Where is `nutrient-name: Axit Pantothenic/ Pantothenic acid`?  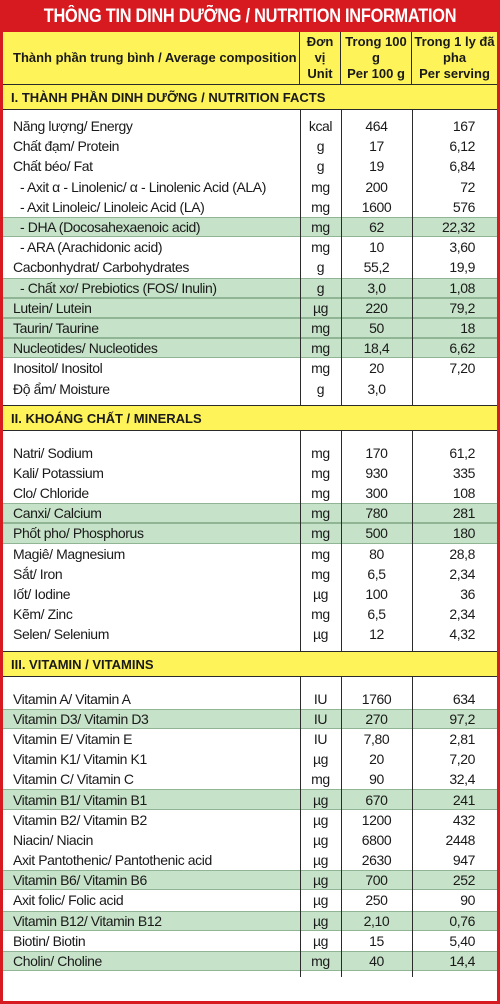
nutrient-name: Axit Pantothenic/ Pantothenic acid is located at coordinates (112, 860).